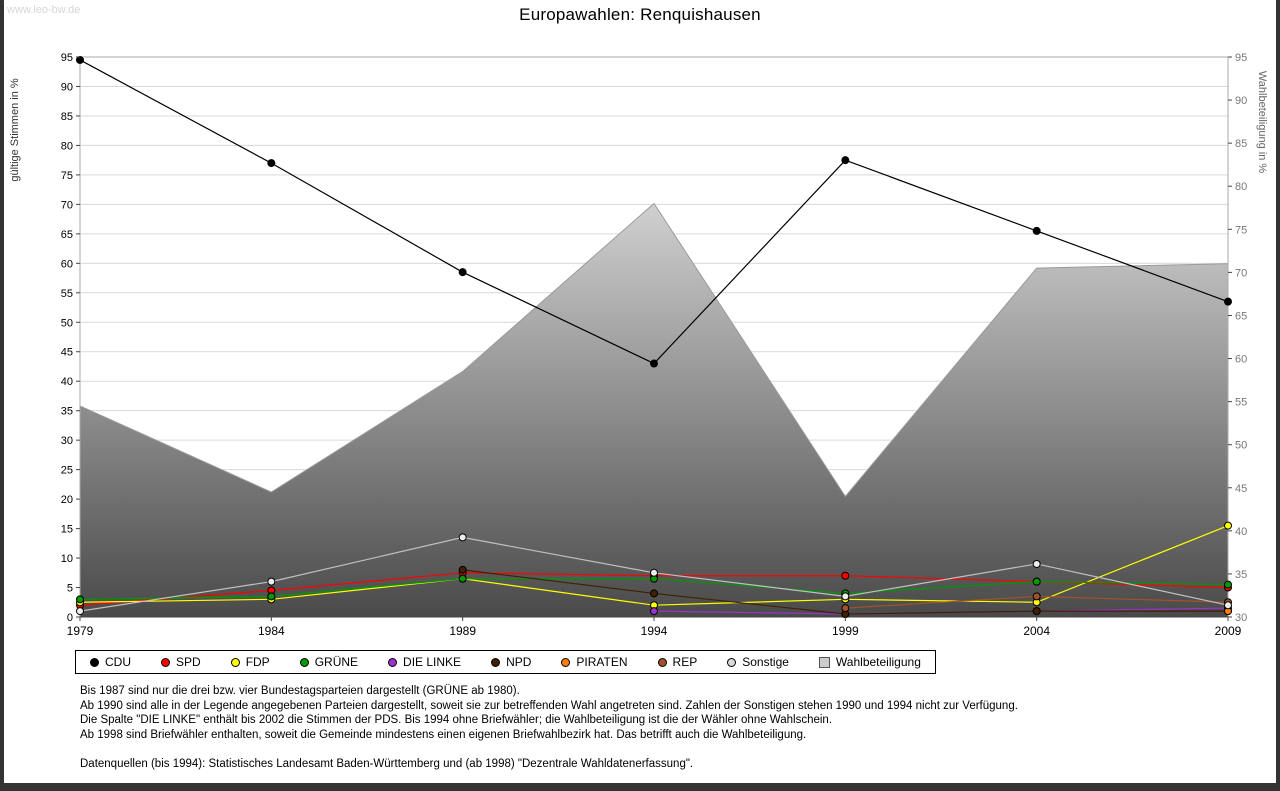  What do you see at coordinates (70, 618) in the screenshot?
I see `left-axis-tick-label: 0` at bounding box center [70, 618].